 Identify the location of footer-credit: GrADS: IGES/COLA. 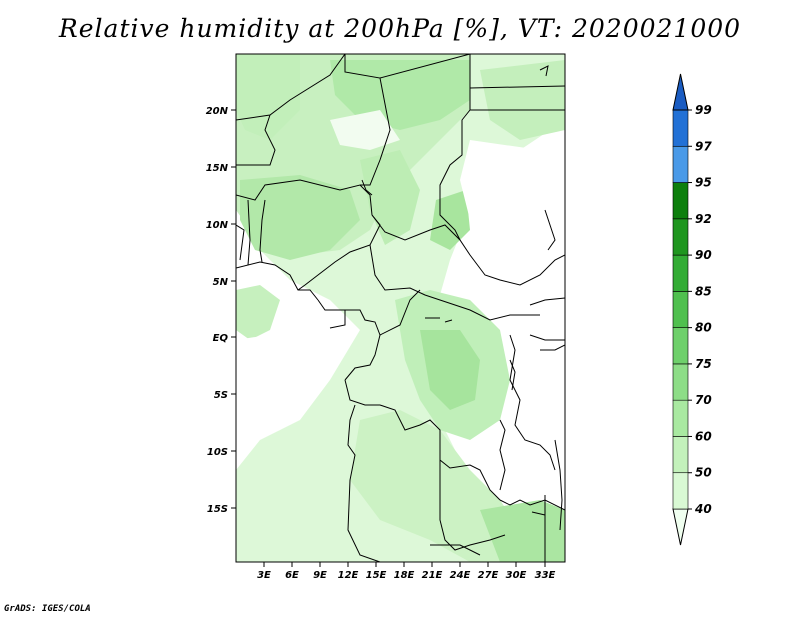
(47, 609).